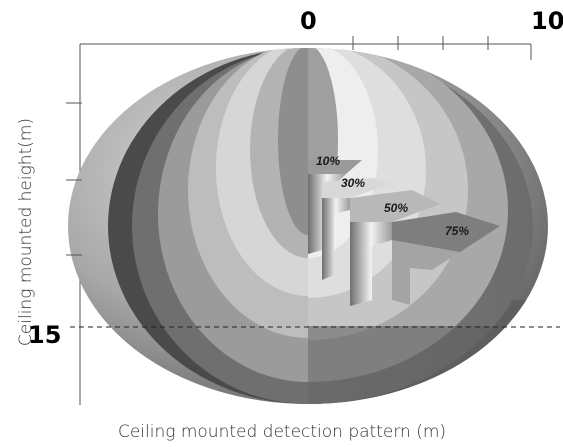 The width and height of the screenshot is (563, 447). What do you see at coordinates (74, 179) in the screenshot?
I see `left-ticks` at bounding box center [74, 179].